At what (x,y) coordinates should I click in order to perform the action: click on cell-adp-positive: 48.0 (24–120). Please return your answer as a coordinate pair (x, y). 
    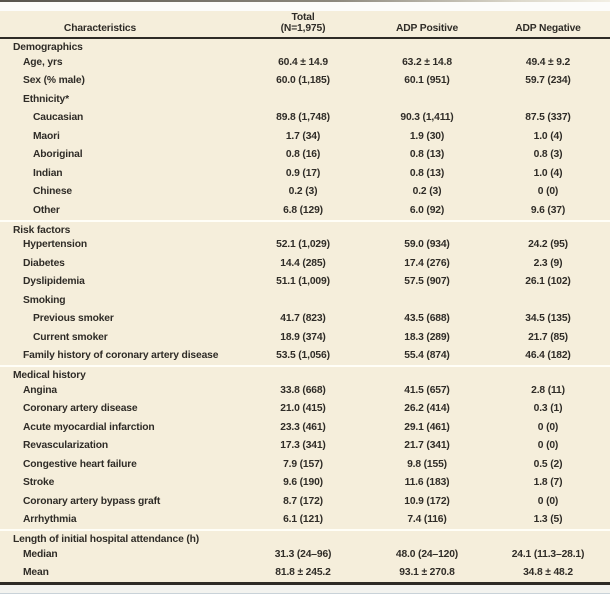
    Looking at the image, I should click on (427, 554).